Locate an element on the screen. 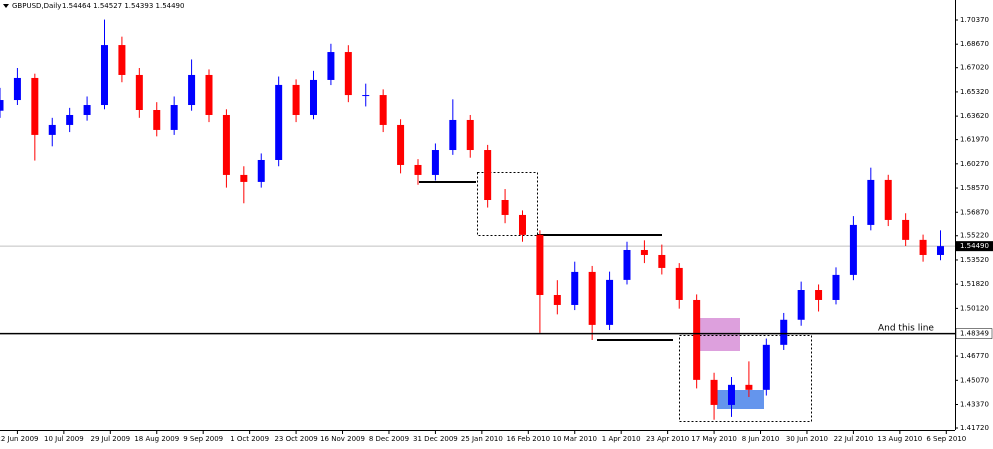  x-tick-label: 30 Jun 2010 is located at coordinates (807, 439).